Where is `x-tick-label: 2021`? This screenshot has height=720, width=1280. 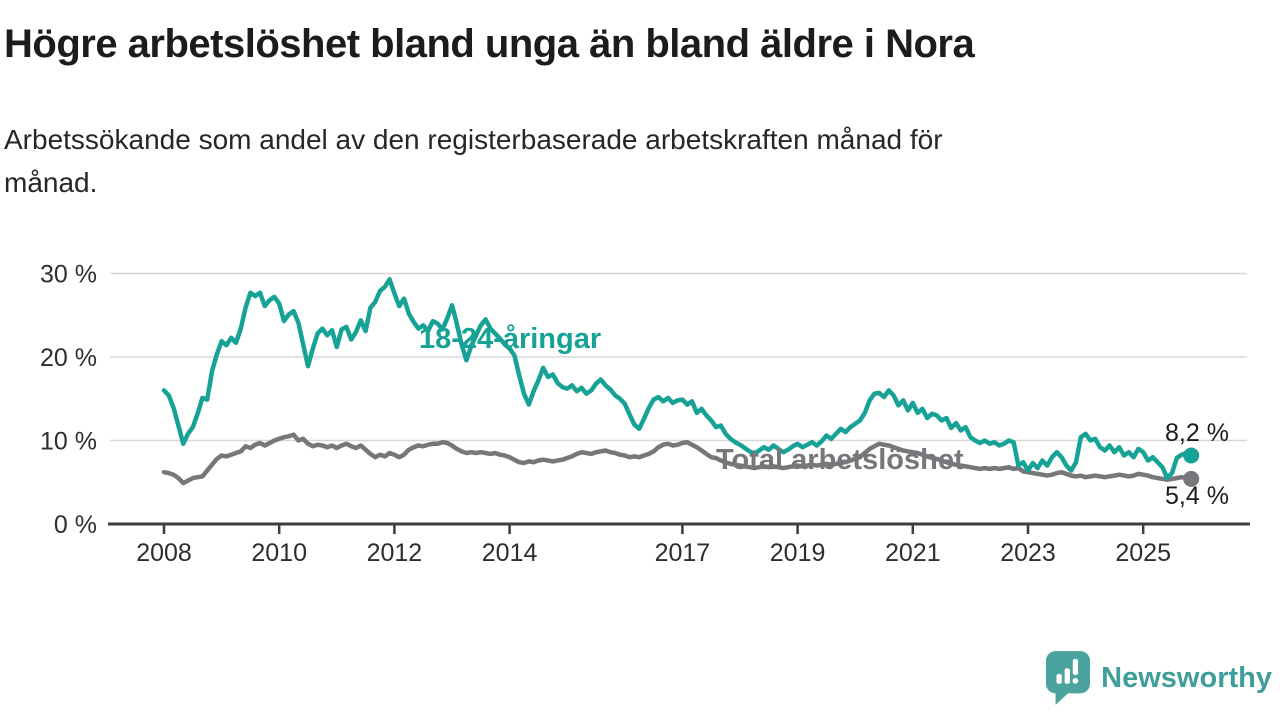
x-tick-label: 2021 is located at coordinates (913, 553).